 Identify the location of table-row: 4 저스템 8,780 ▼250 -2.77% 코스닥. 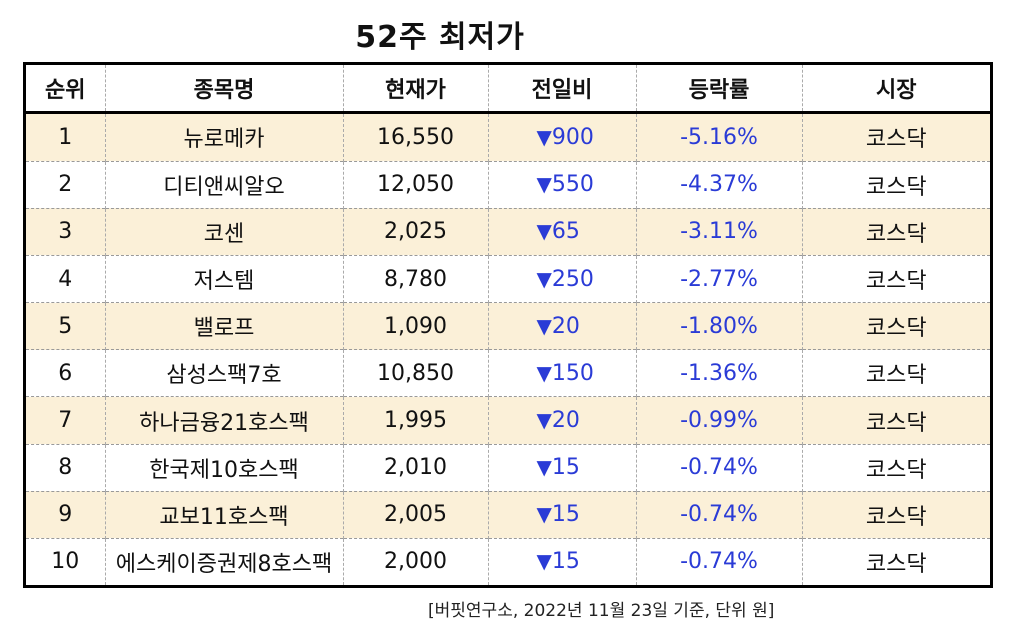
(508, 278).